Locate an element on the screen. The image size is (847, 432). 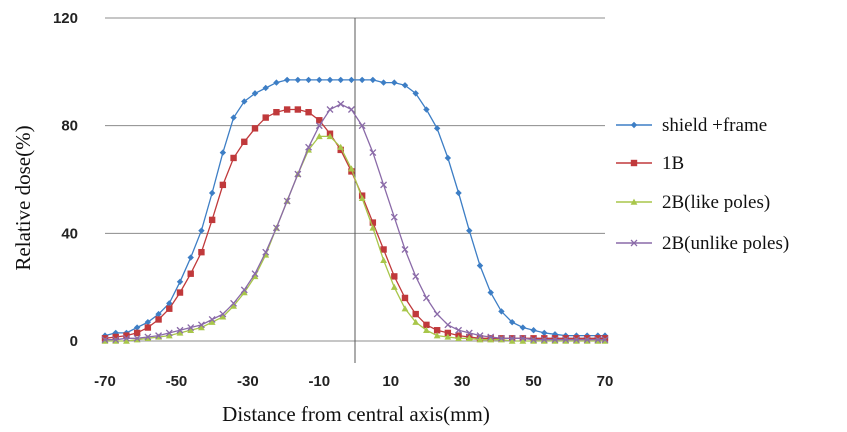
legend-label: 2B(like poles) is located at coordinates (716, 202).